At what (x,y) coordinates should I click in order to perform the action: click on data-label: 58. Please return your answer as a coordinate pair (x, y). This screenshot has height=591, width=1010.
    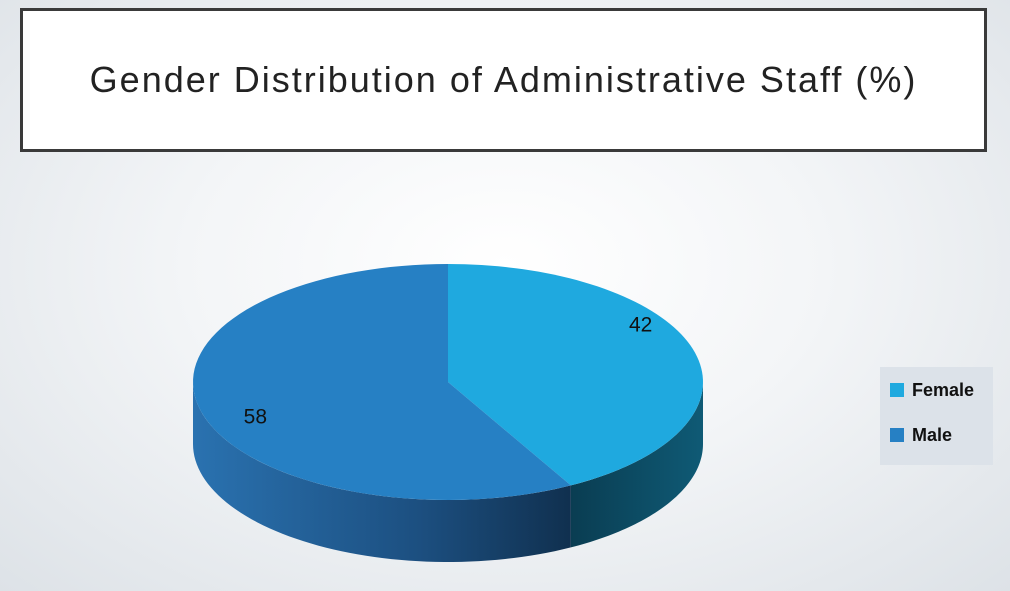
    Looking at the image, I should click on (255, 417).